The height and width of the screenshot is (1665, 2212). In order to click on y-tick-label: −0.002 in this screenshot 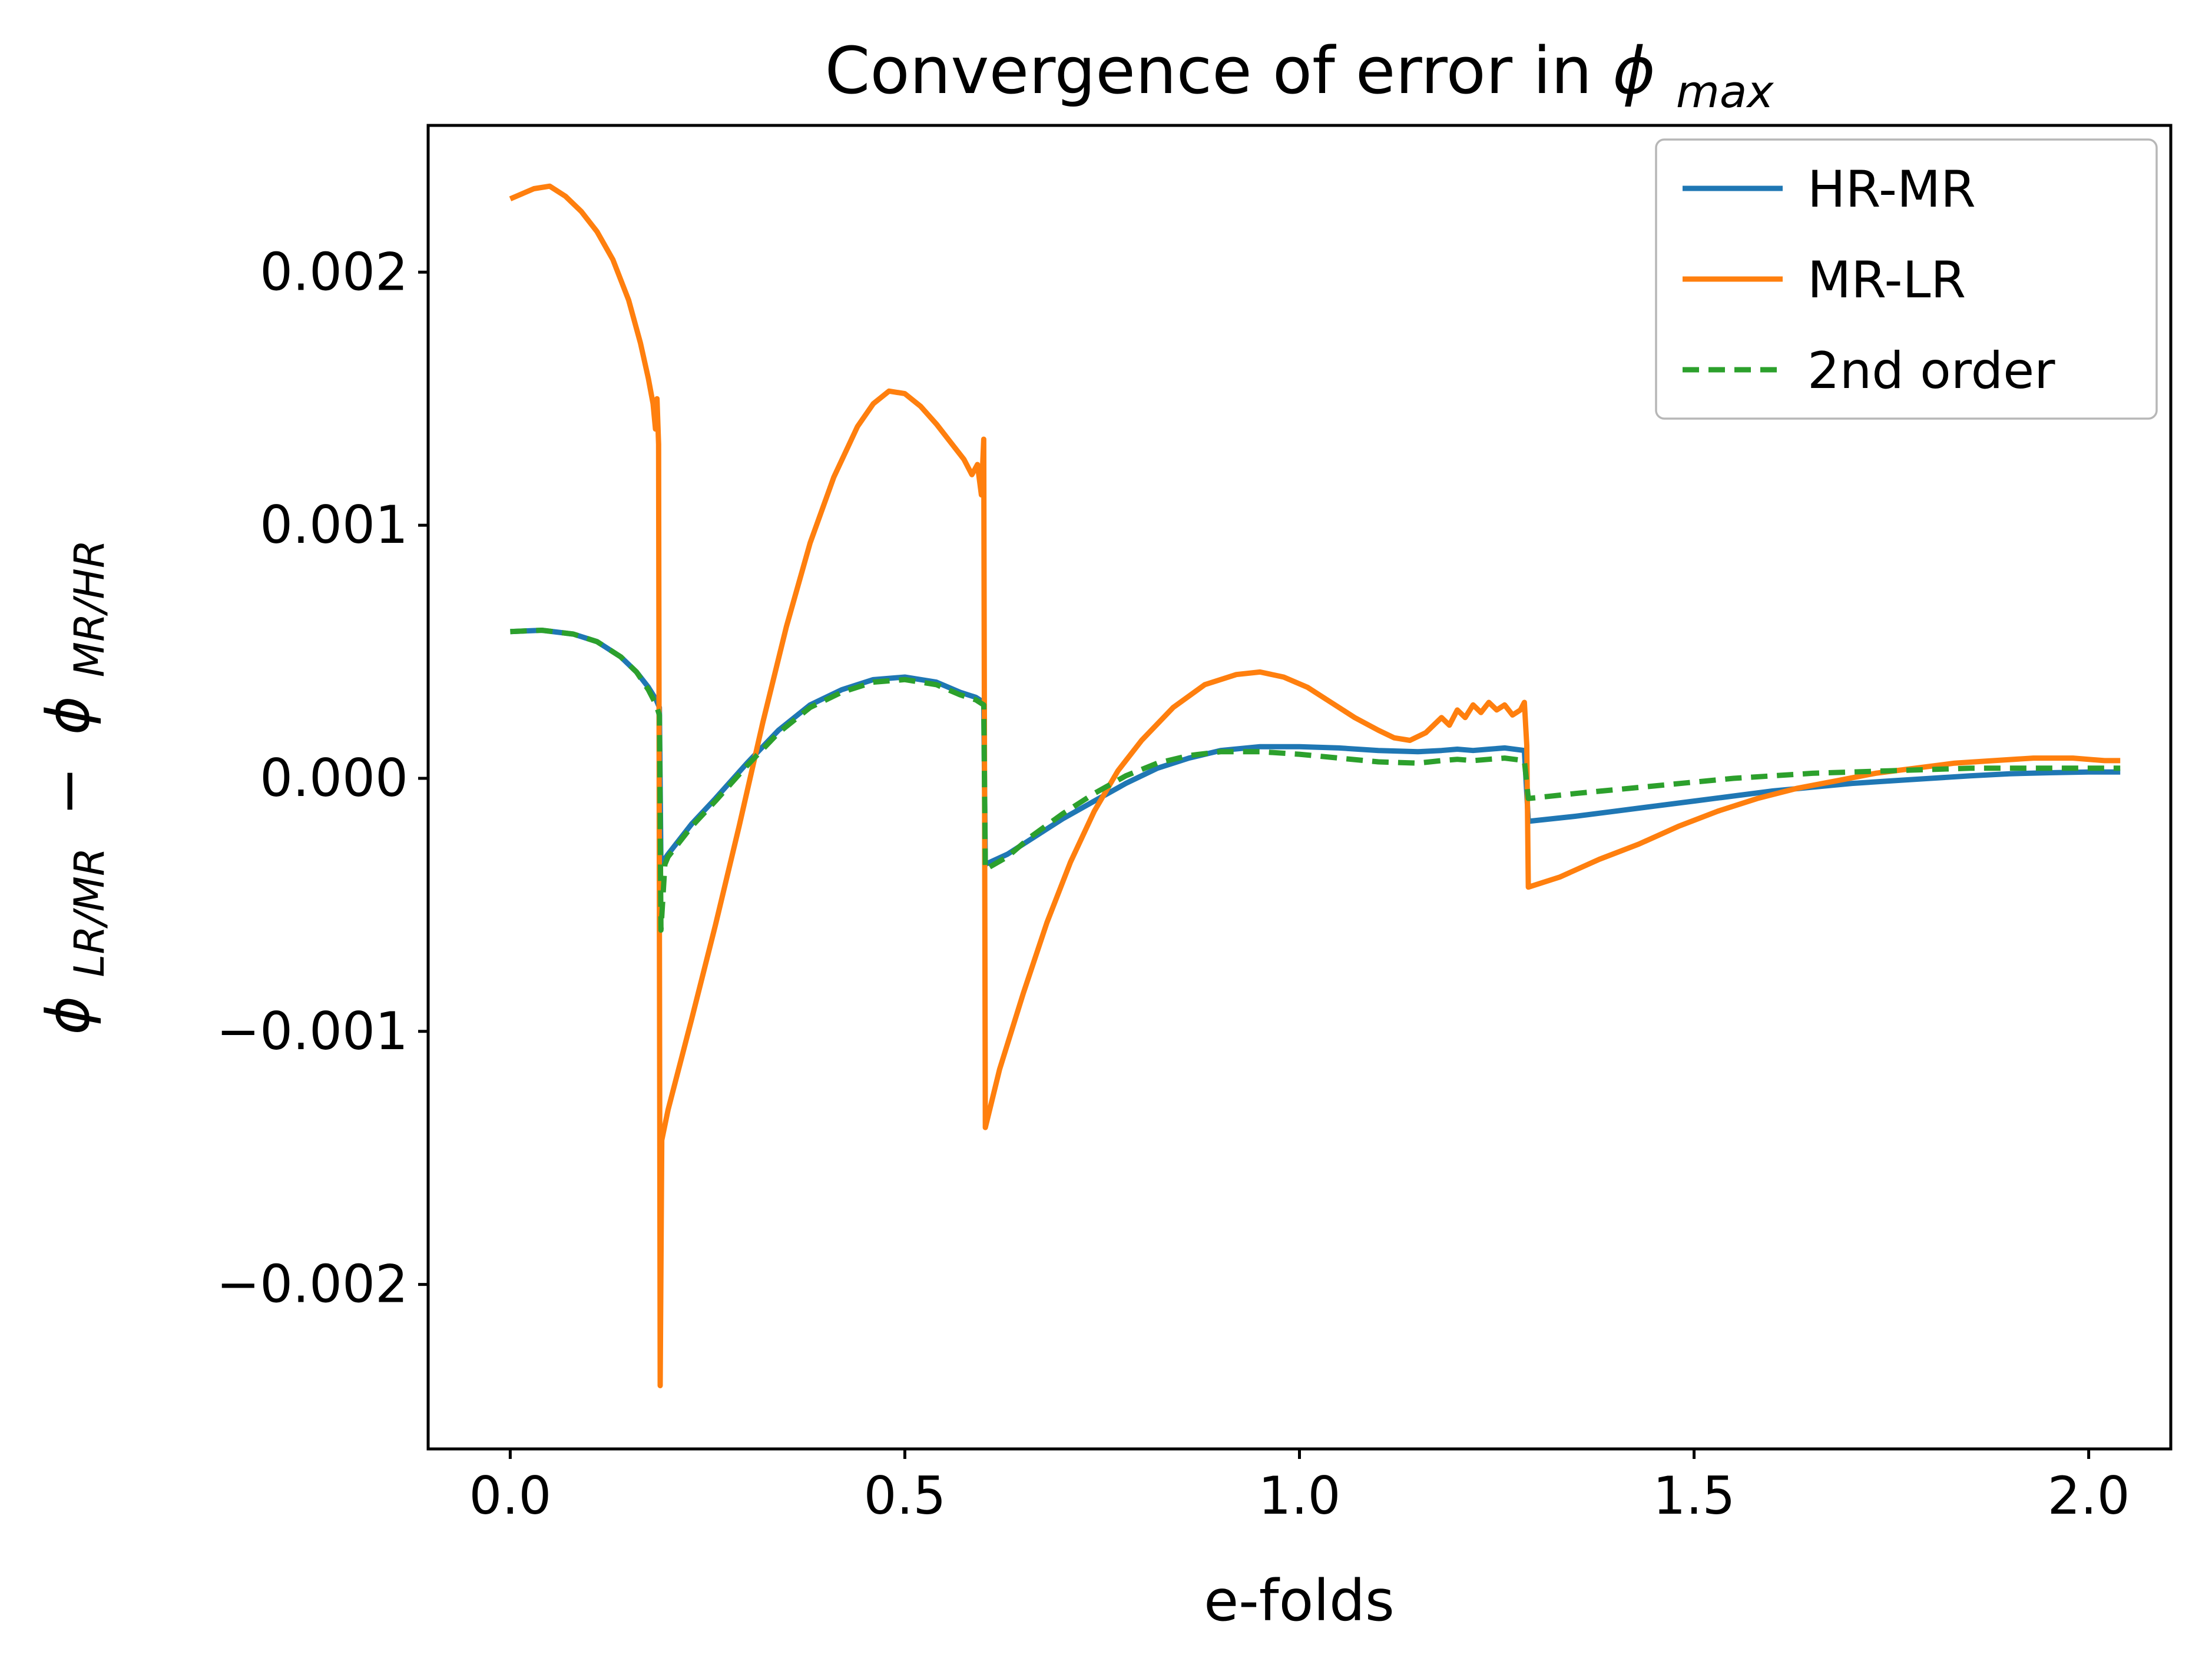, I will do `click(312, 1284)`.